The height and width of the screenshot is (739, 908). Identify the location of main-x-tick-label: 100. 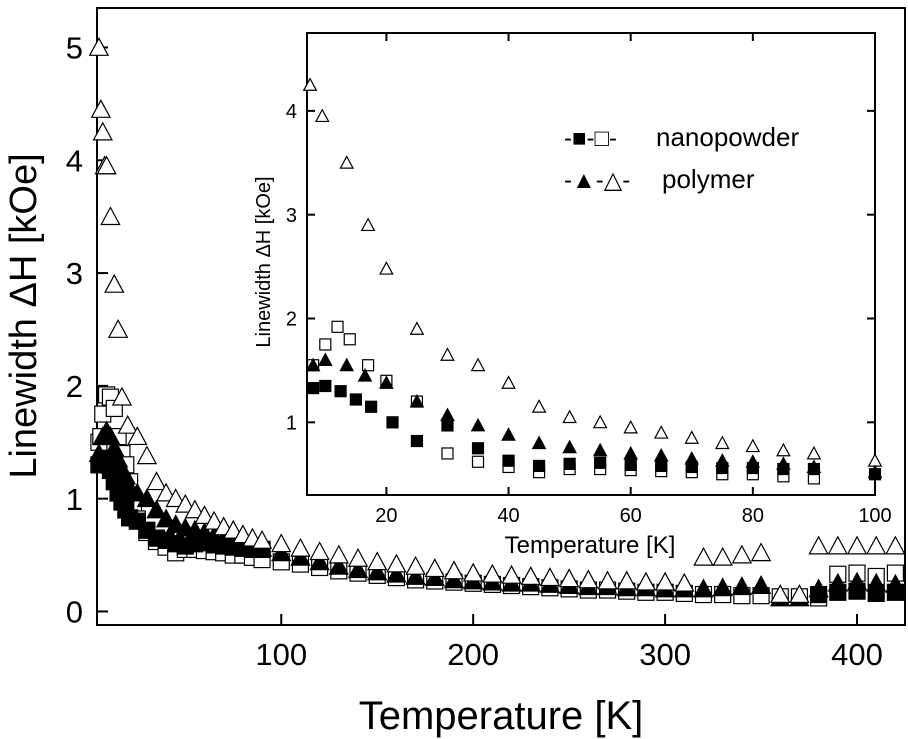
(281, 654).